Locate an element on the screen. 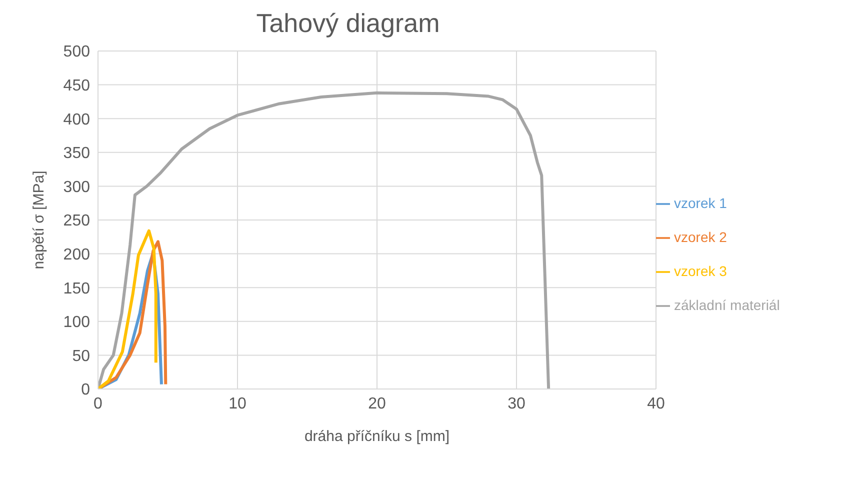 This screenshot has width=854, height=493. chart-title: Tahový diagram is located at coordinates (348, 23).